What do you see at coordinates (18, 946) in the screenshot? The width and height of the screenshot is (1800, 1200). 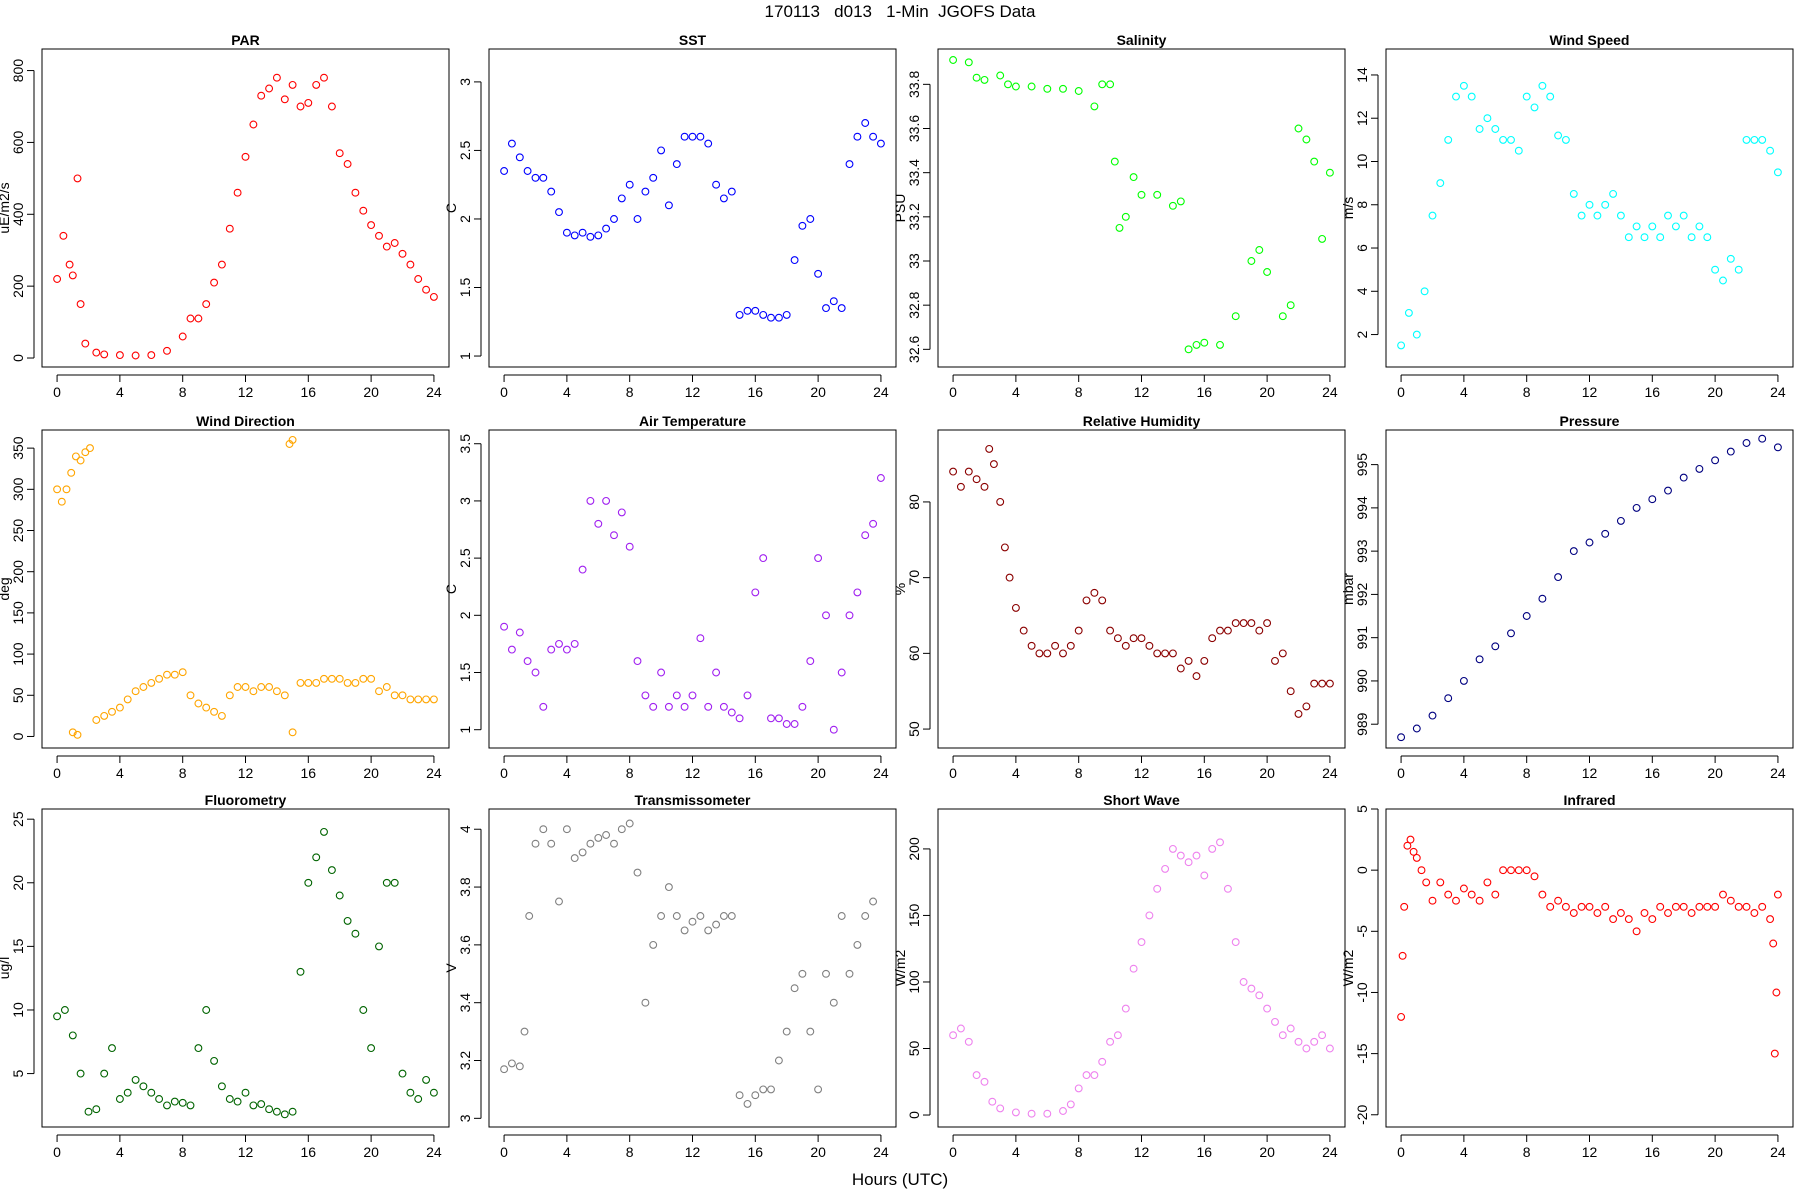 I see `y-tick-label: 15` at bounding box center [18, 946].